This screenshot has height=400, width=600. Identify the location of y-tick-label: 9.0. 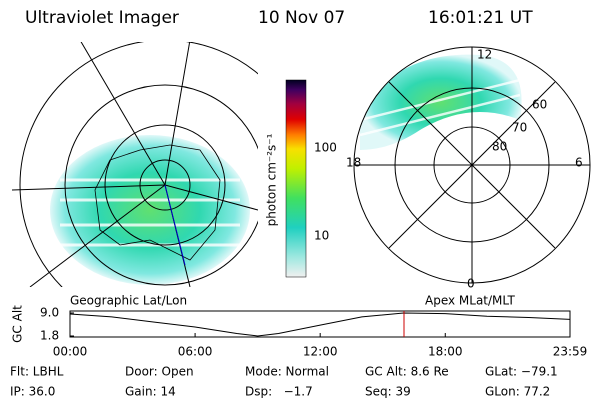
(49, 313).